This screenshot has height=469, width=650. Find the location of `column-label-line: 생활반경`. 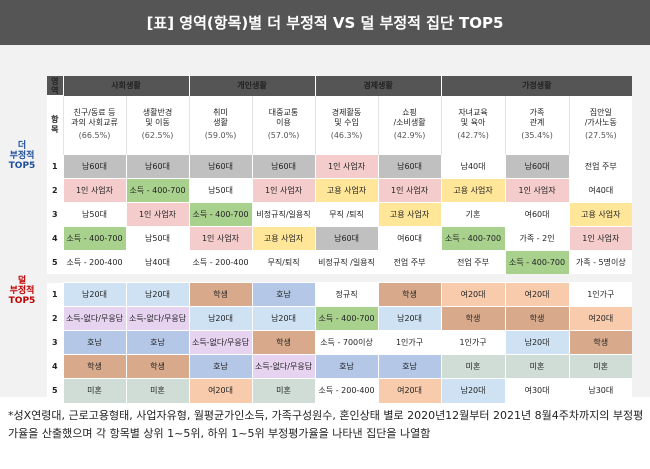

column-label-line: 생활반경 is located at coordinates (157, 112).